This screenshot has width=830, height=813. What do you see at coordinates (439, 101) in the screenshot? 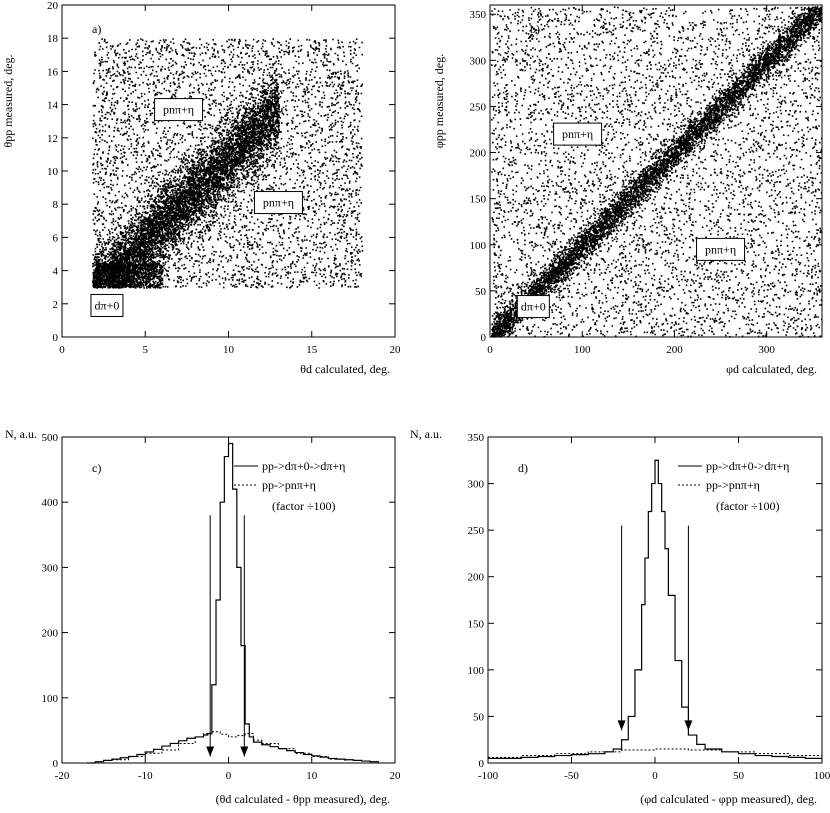
I see `y-axis-label: φpp measured, deg.` at bounding box center [439, 101].